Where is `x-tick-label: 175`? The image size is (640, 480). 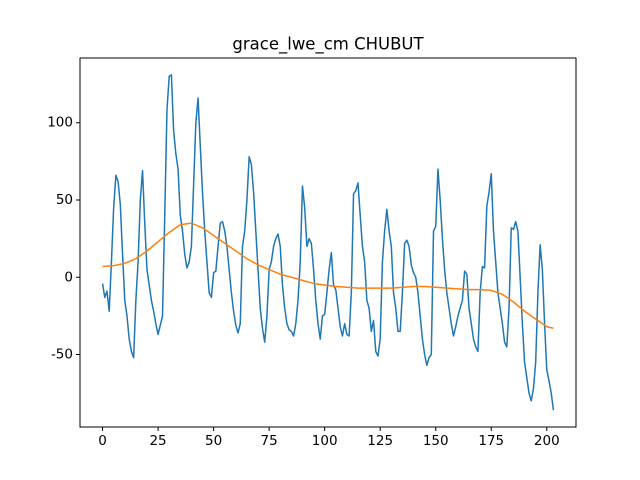 x-tick-label: 175 is located at coordinates (491, 441).